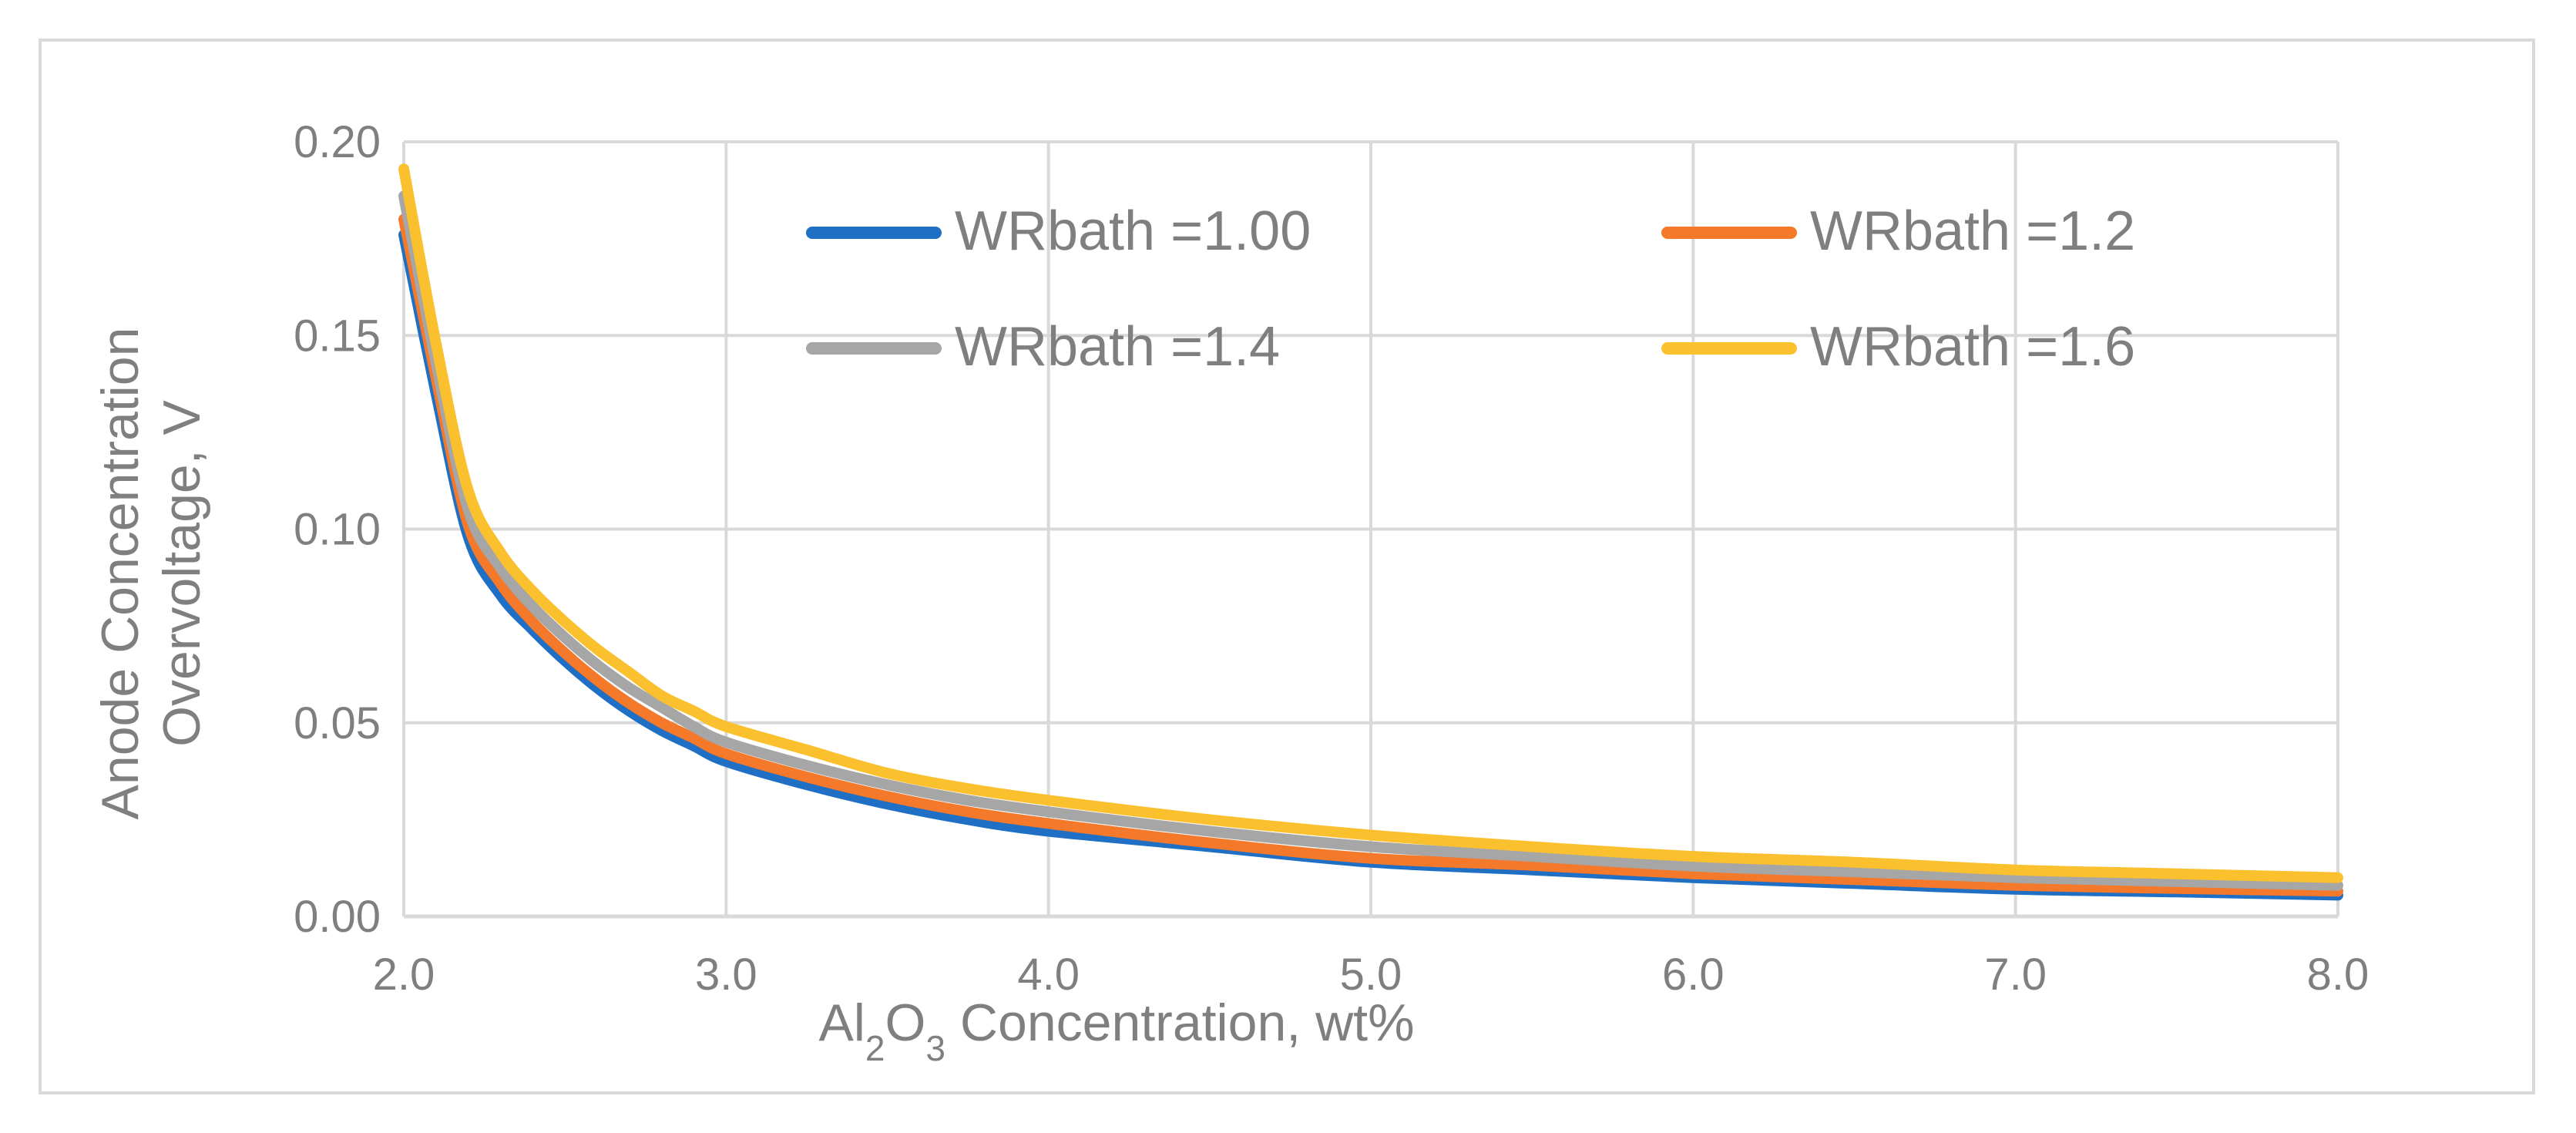  What do you see at coordinates (337, 723) in the screenshot?
I see `y-tick-label: 0.05` at bounding box center [337, 723].